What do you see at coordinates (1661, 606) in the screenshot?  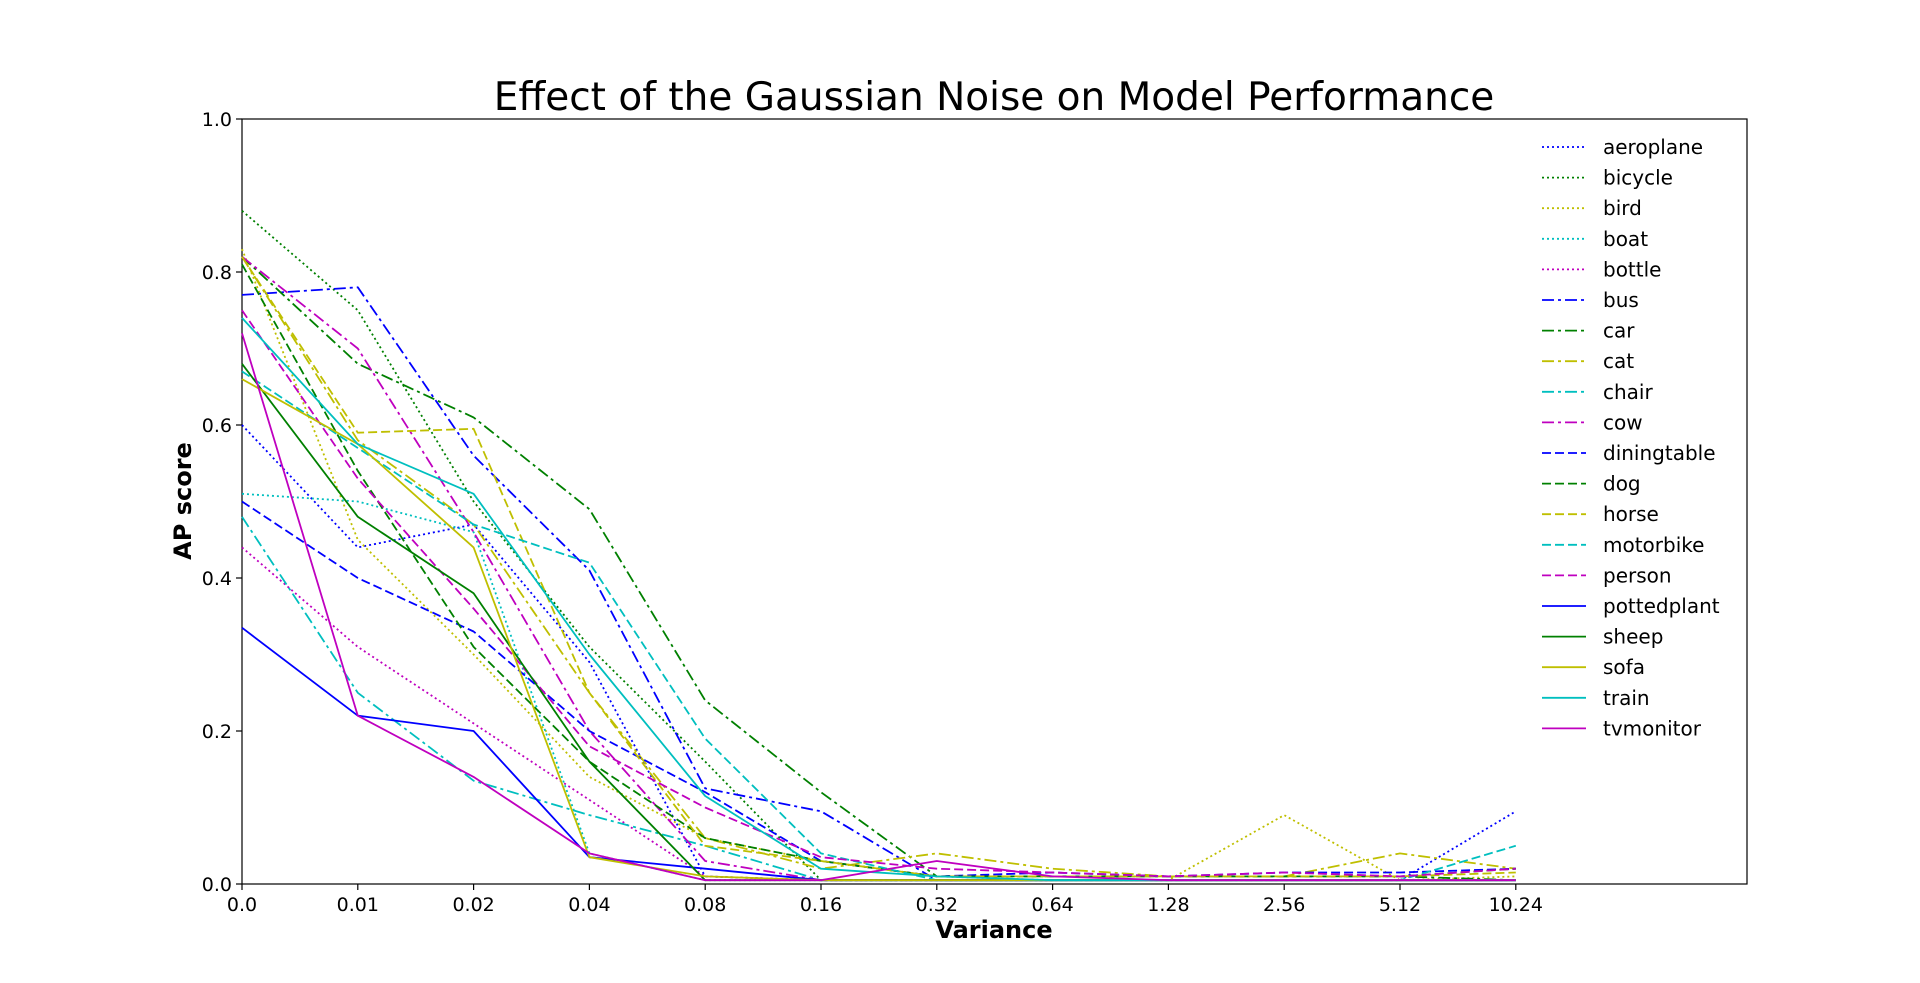 I see `legend-label-pottedplant: pottedplant` at bounding box center [1661, 606].